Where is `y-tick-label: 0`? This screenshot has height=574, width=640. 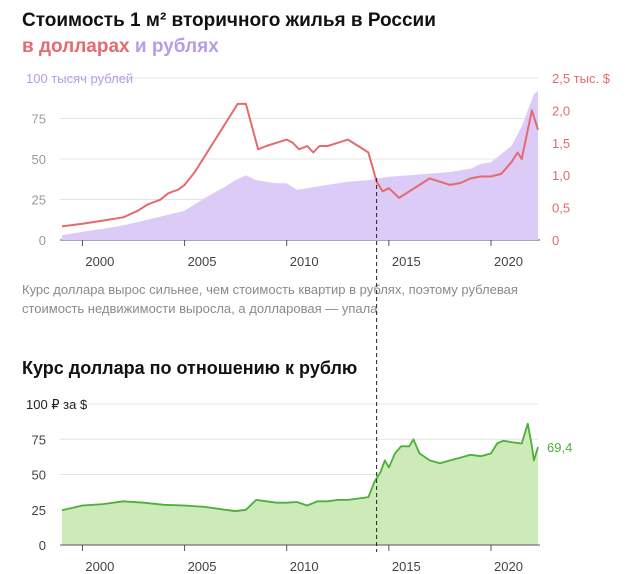
y-tick-label: 0 is located at coordinates (42, 545).